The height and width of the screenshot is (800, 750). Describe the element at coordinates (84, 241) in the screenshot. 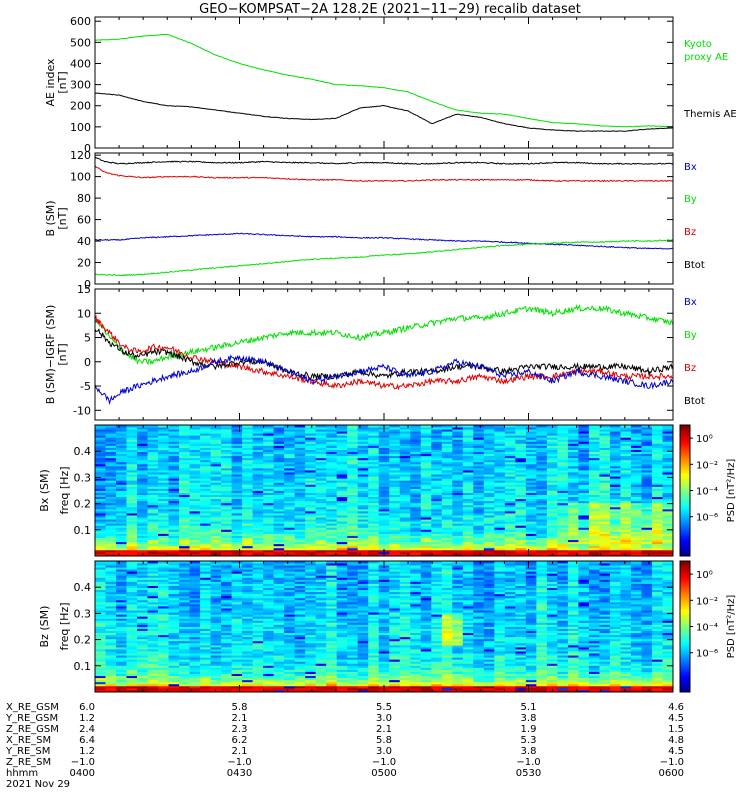

I see `y-tick-label: 40` at that location.